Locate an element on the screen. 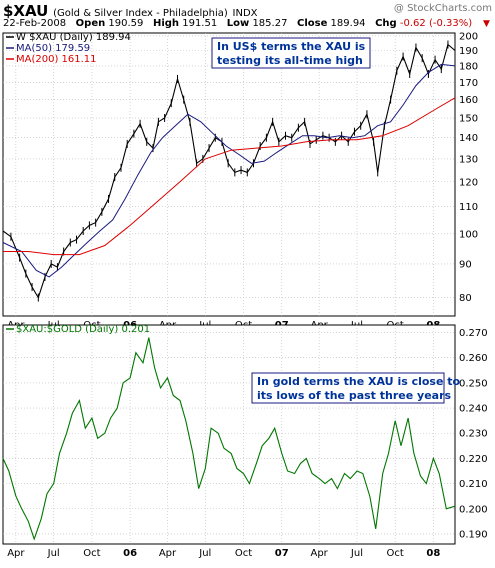  price-annotation-box is located at coordinates (291, 53).